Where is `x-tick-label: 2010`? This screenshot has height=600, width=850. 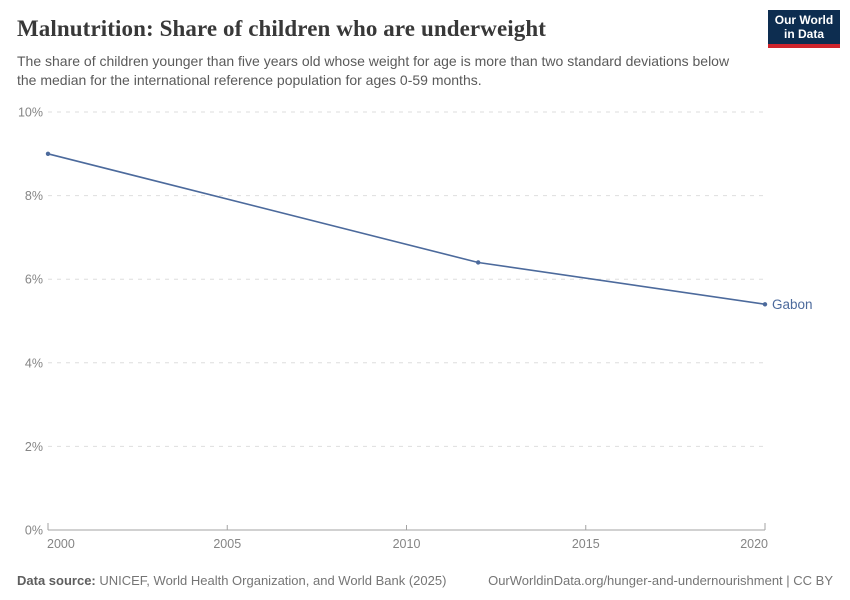
x-tick-label: 2010 is located at coordinates (407, 544).